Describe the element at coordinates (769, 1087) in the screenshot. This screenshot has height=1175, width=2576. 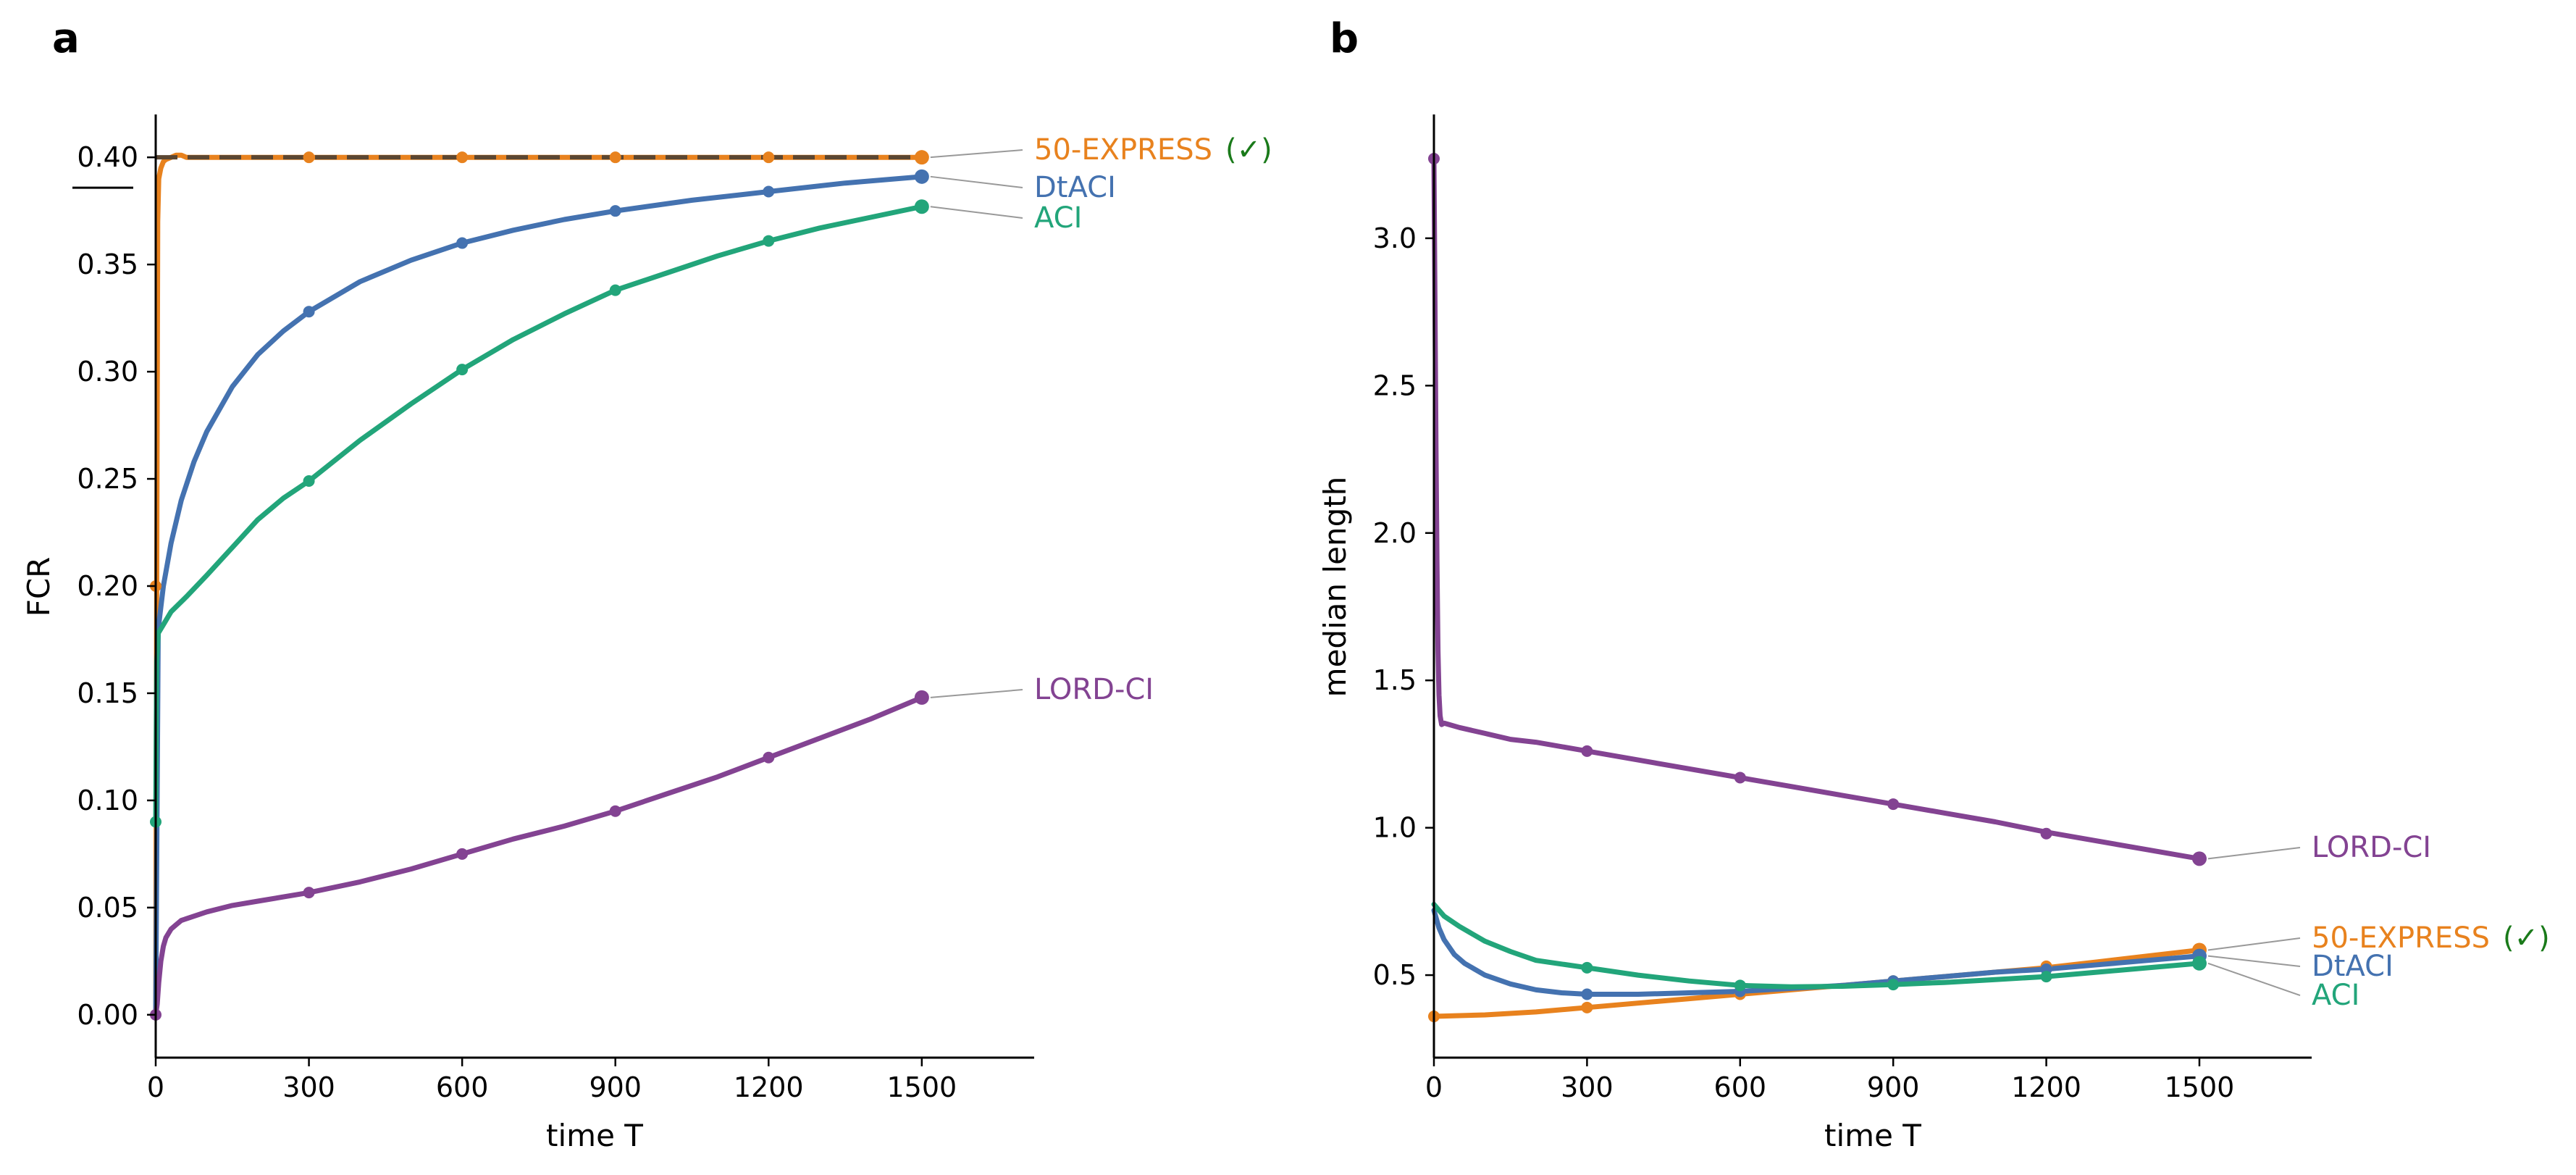
I see `panel-a-x-tick-label: 1200` at that location.